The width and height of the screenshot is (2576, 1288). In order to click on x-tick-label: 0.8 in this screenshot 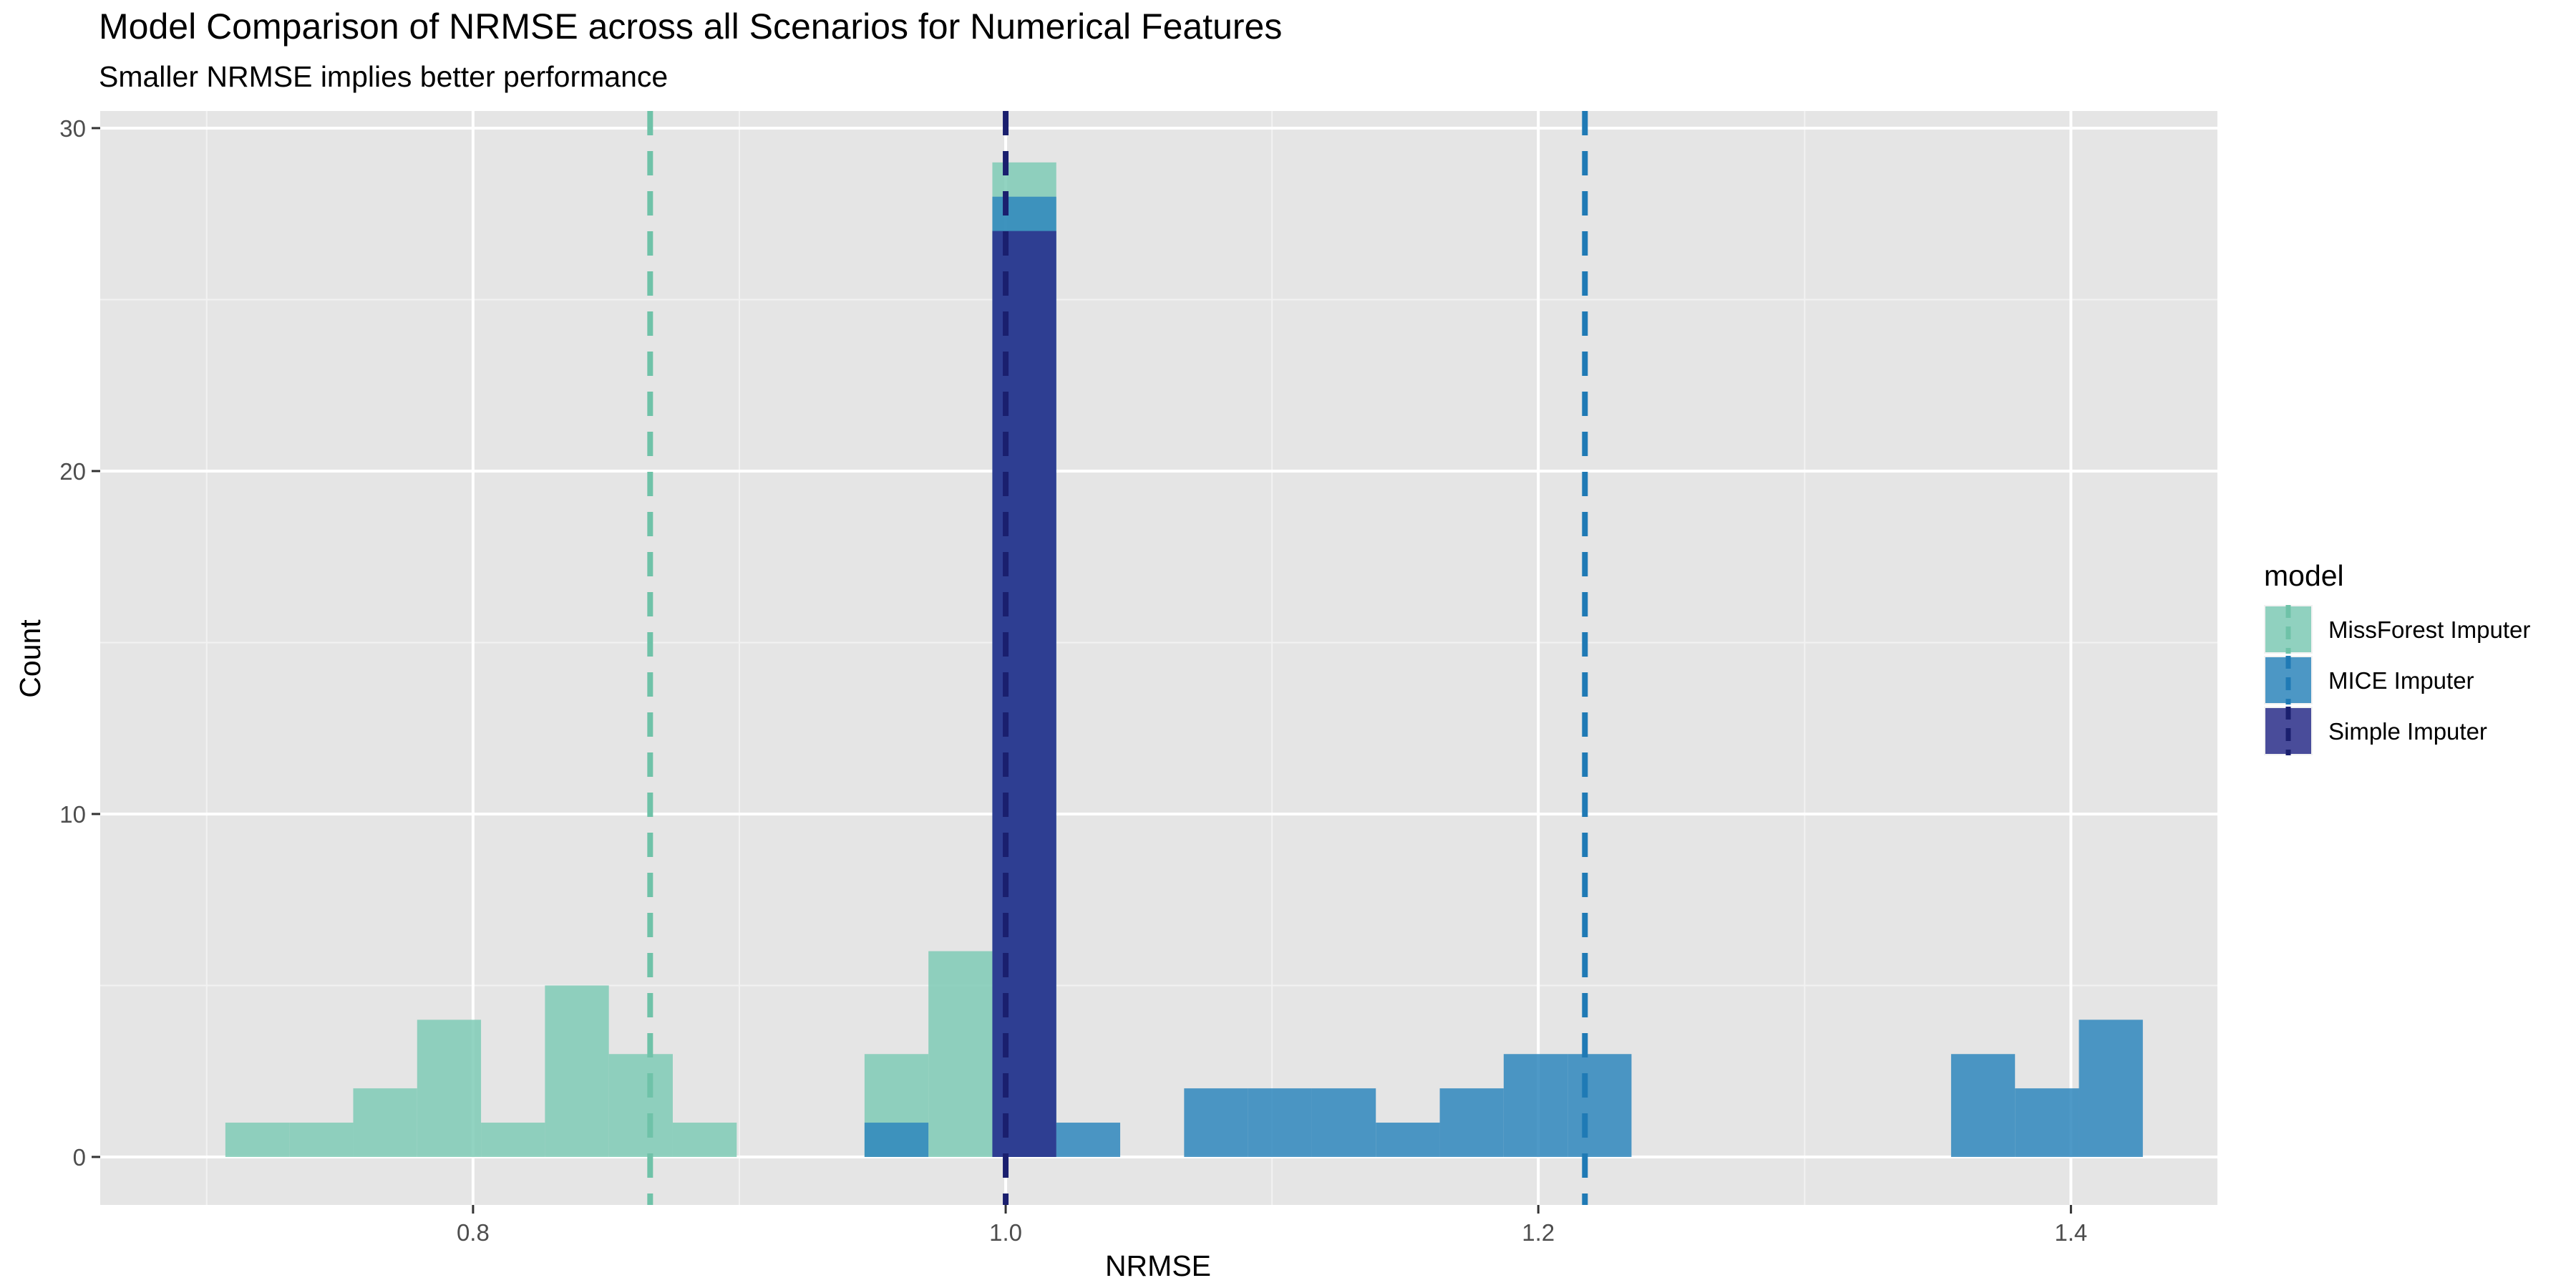, I will do `click(473, 1233)`.